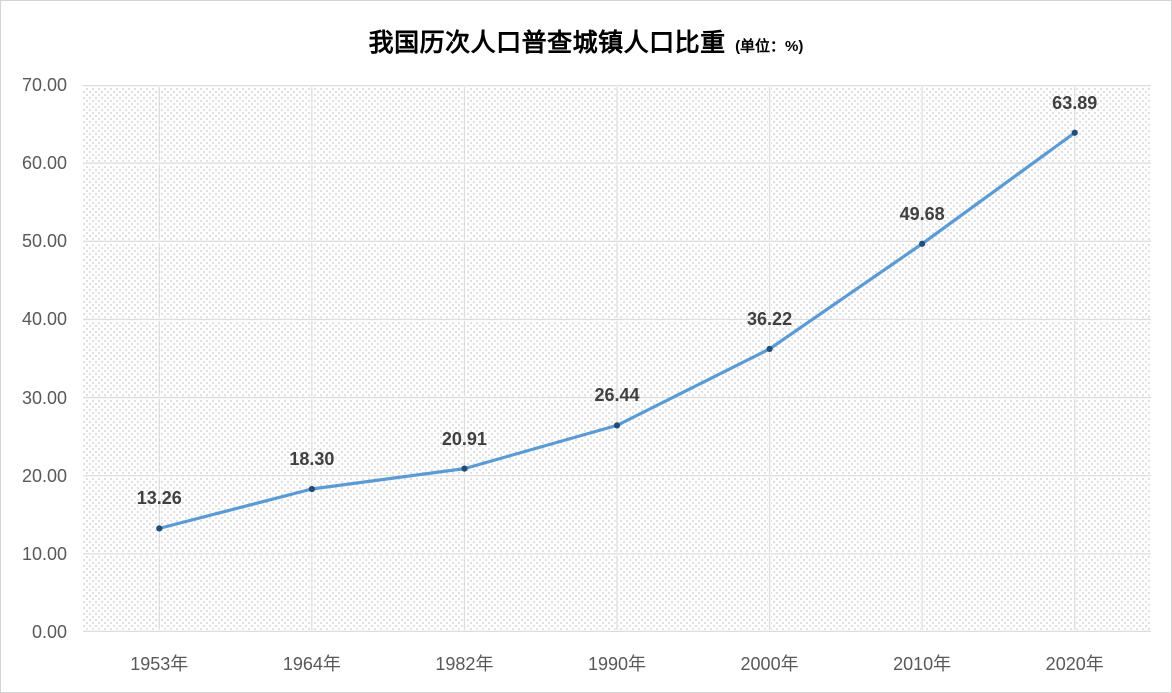  Describe the element at coordinates (547, 43) in the screenshot. I see `chart-title-text: 我国历次人口普查城镇人口比重` at that location.